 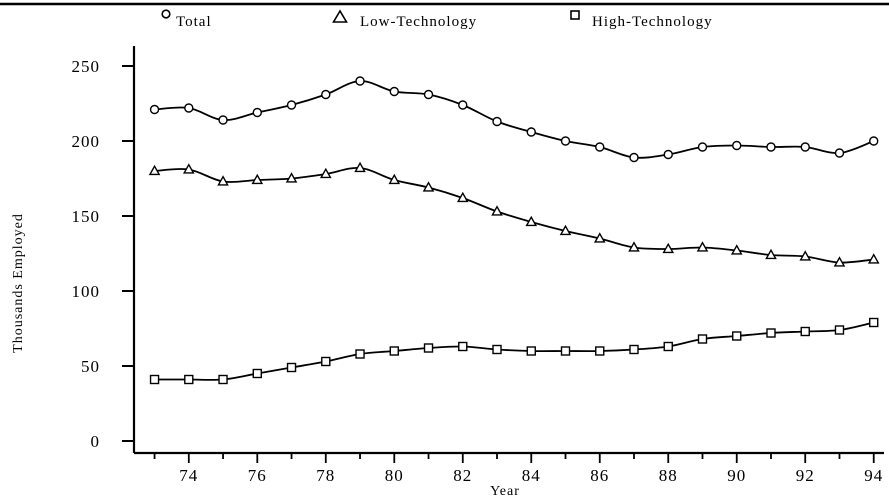 I want to click on y-tick-label: 100, so click(x=86, y=291).